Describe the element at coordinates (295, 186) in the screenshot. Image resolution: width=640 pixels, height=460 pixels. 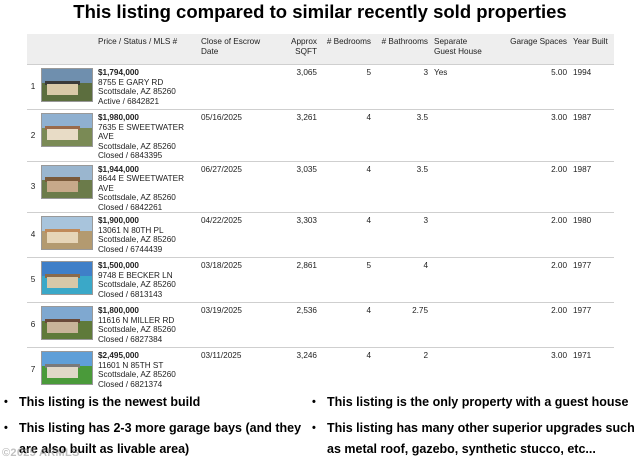
I see `sqft-cell: 3,035` at that location.